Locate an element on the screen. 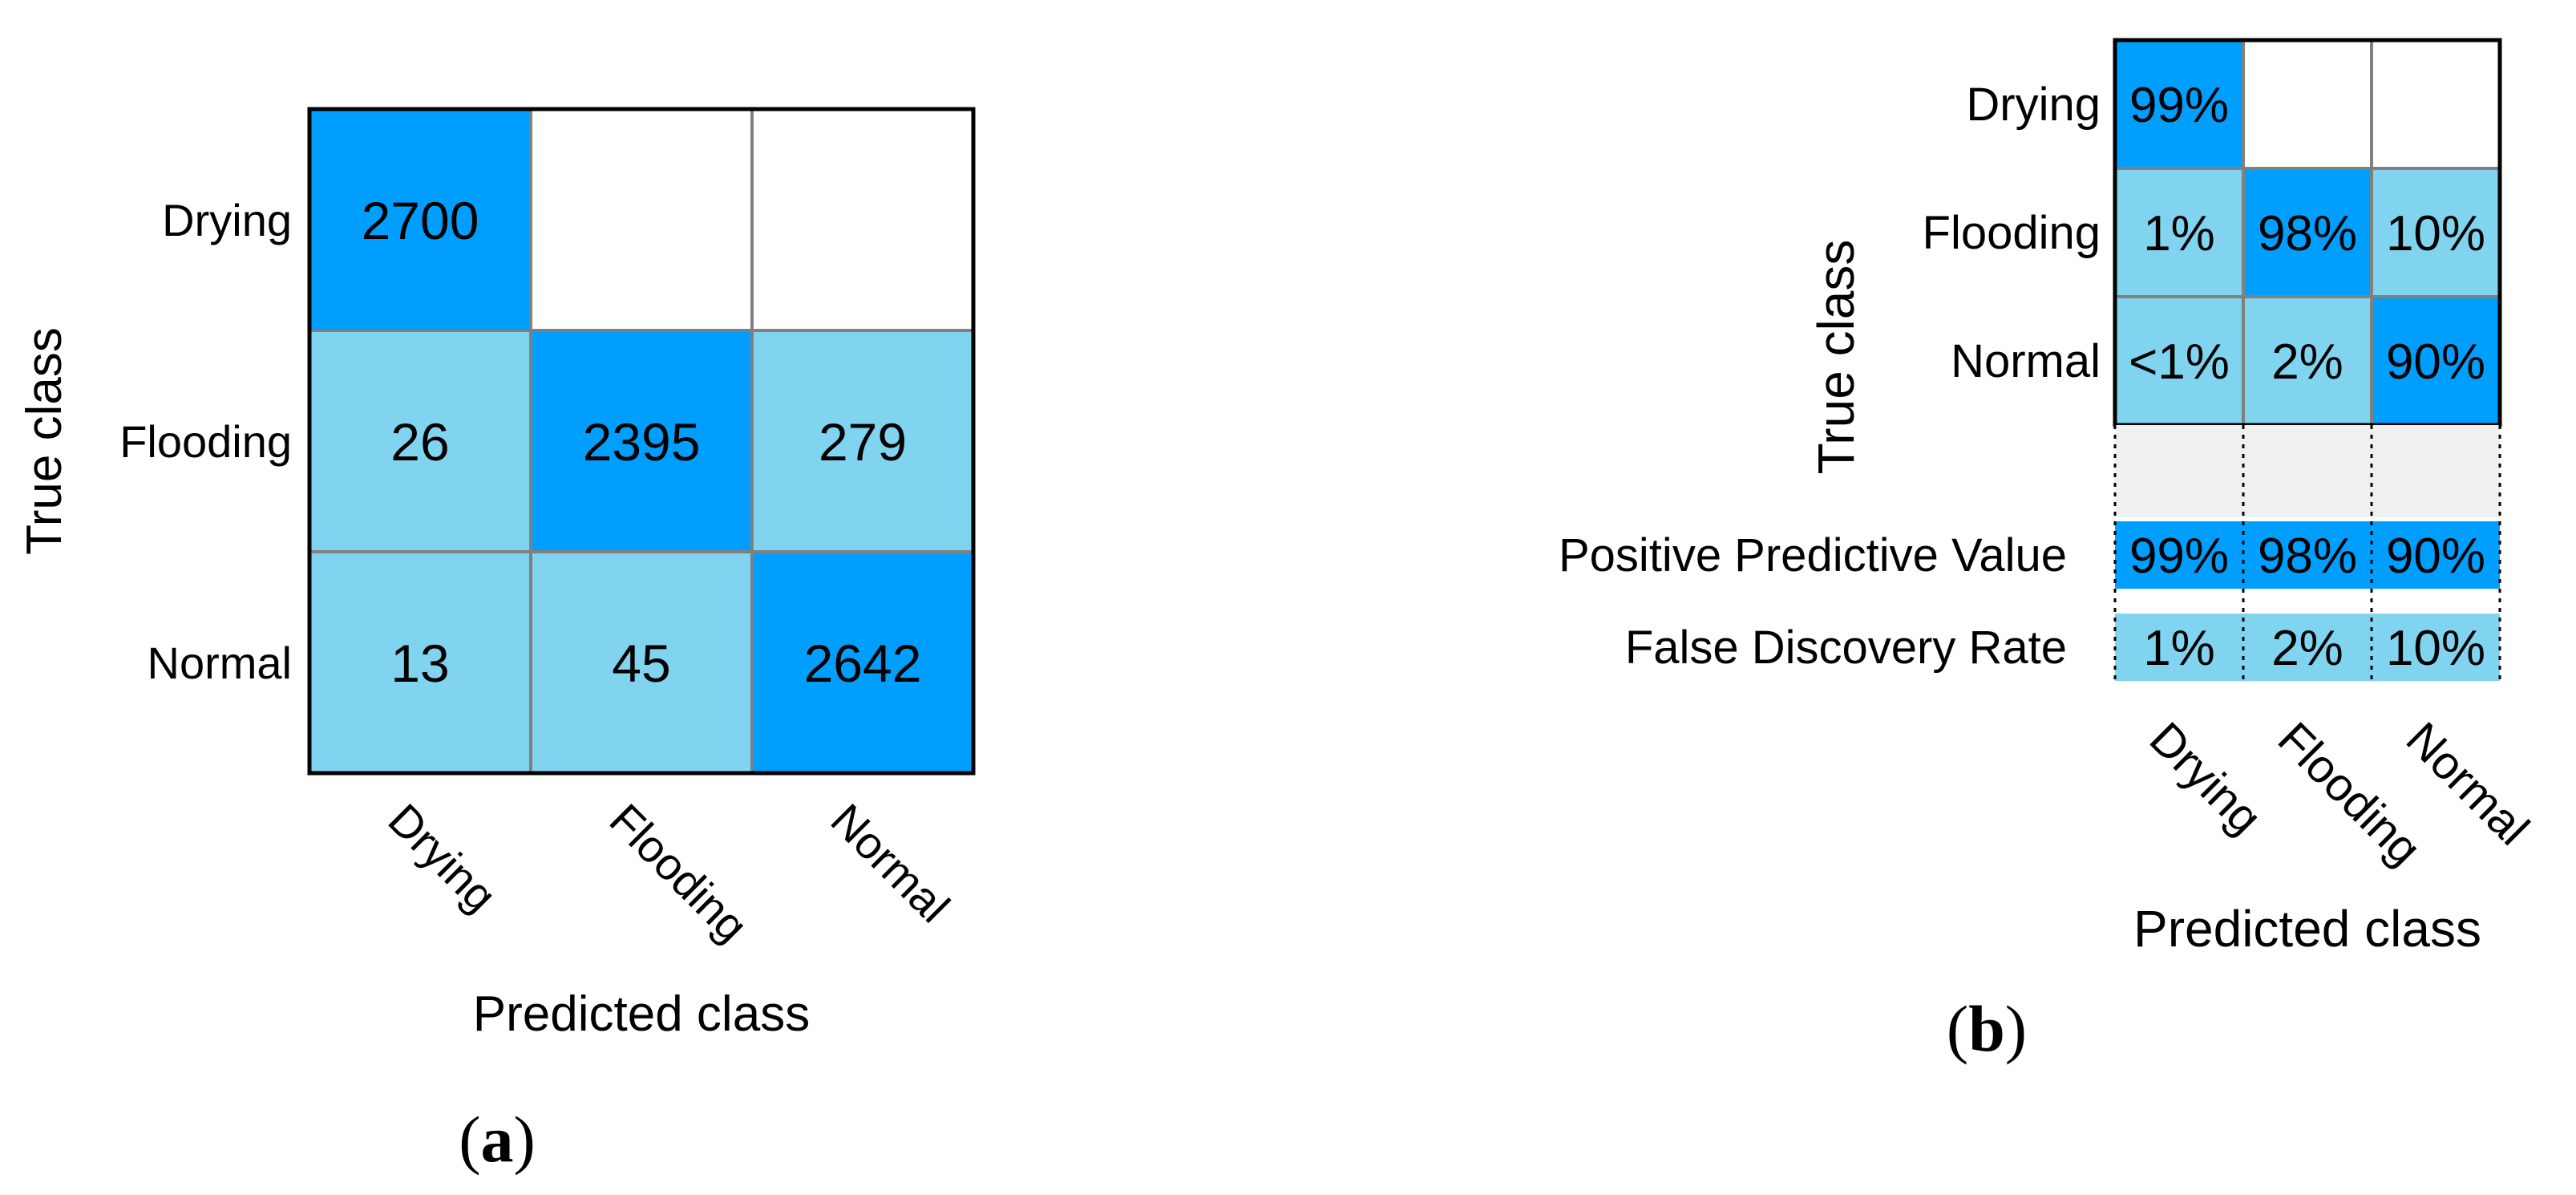  matrix-a-cell-r1-c0 is located at coordinates (420, 441).